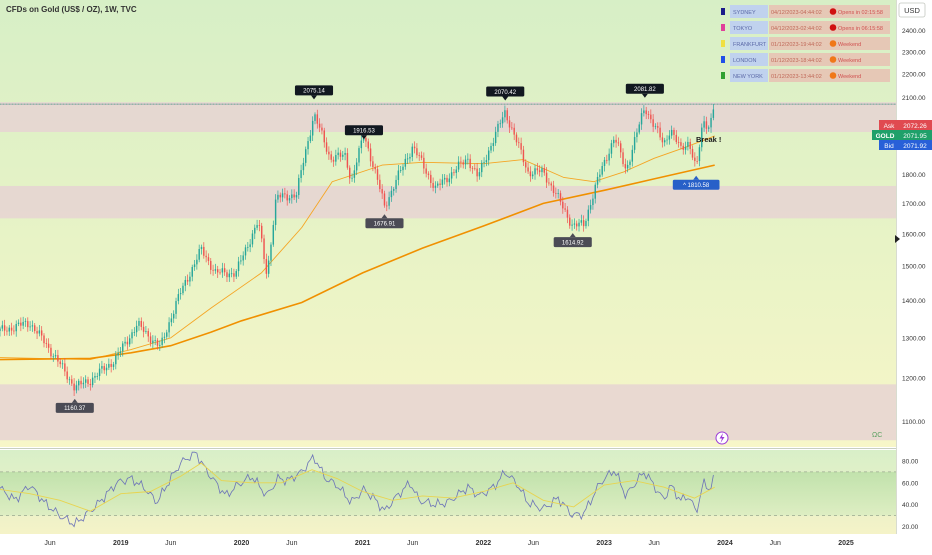 This screenshot has height=555, width=932. I want to click on price-zone, so click(448, 117).